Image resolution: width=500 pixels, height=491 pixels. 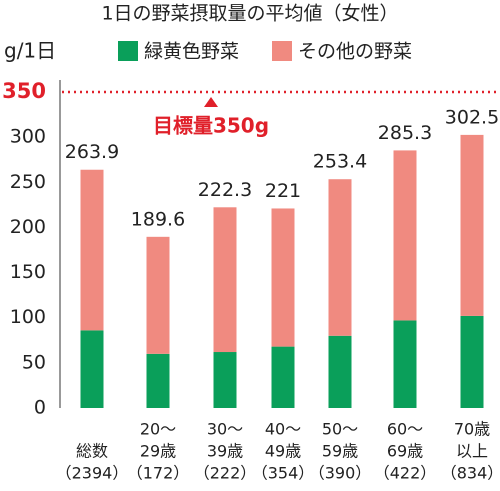 What do you see at coordinates (472, 429) in the screenshot?
I see `x-tick-label: 70歳` at bounding box center [472, 429].